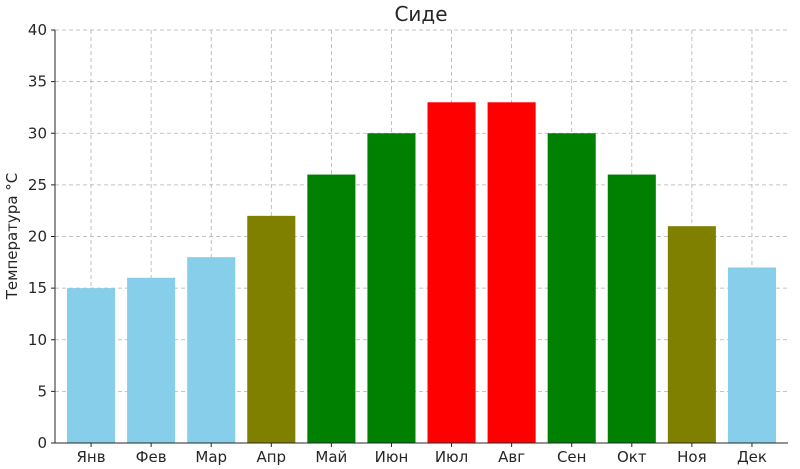 The image size is (800, 469). What do you see at coordinates (37, 237) in the screenshot?
I see `y-tick-label: 20` at bounding box center [37, 237].